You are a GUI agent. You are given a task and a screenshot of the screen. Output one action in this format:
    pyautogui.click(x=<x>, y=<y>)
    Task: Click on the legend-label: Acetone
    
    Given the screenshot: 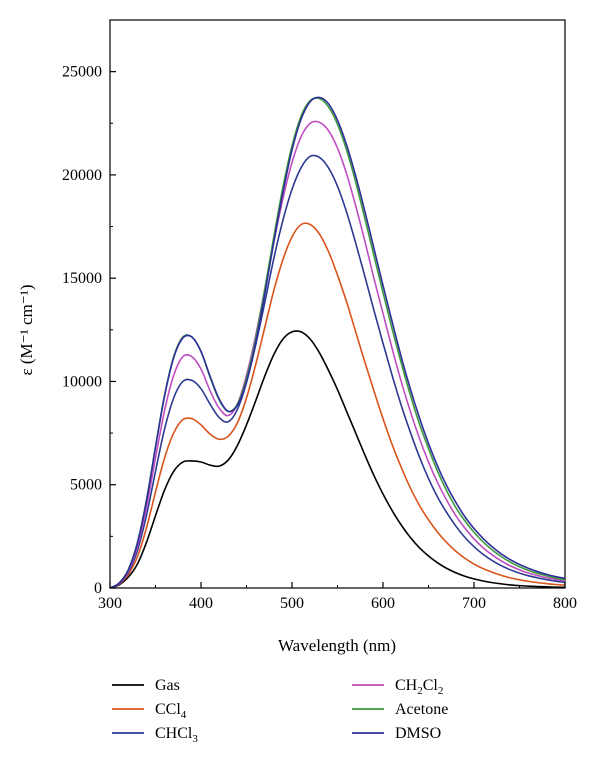 What is the action you would take?
    pyautogui.click(x=421, y=709)
    